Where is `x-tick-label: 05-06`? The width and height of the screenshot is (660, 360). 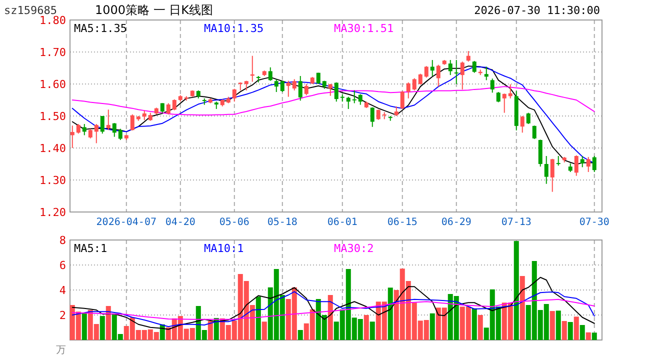
x-tick-label: 05-06 is located at coordinates (234, 222).